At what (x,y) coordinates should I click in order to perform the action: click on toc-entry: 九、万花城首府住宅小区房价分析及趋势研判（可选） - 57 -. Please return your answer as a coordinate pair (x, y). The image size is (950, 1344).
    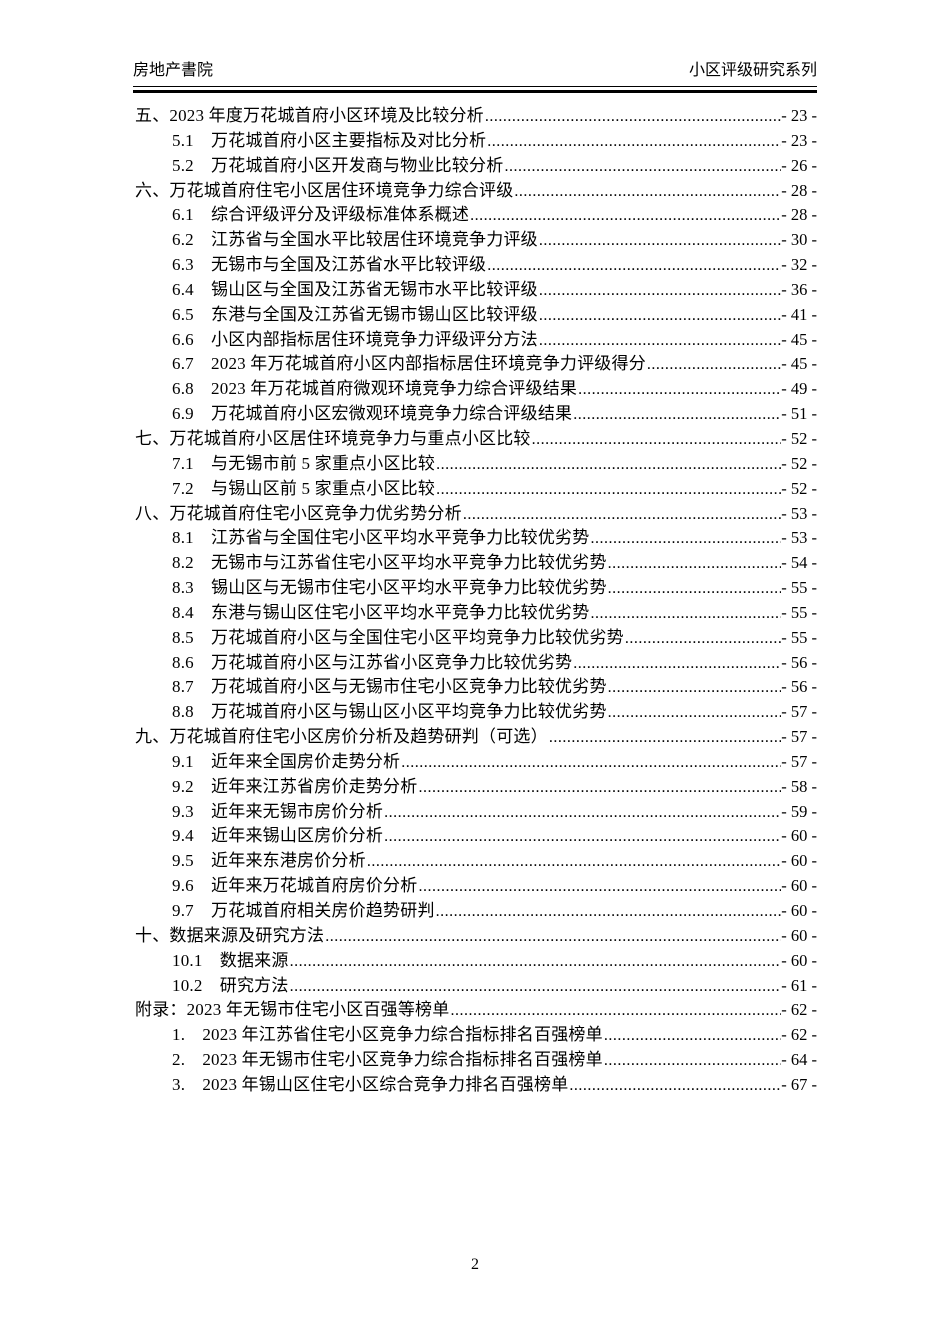
    Looking at the image, I should click on (475, 734).